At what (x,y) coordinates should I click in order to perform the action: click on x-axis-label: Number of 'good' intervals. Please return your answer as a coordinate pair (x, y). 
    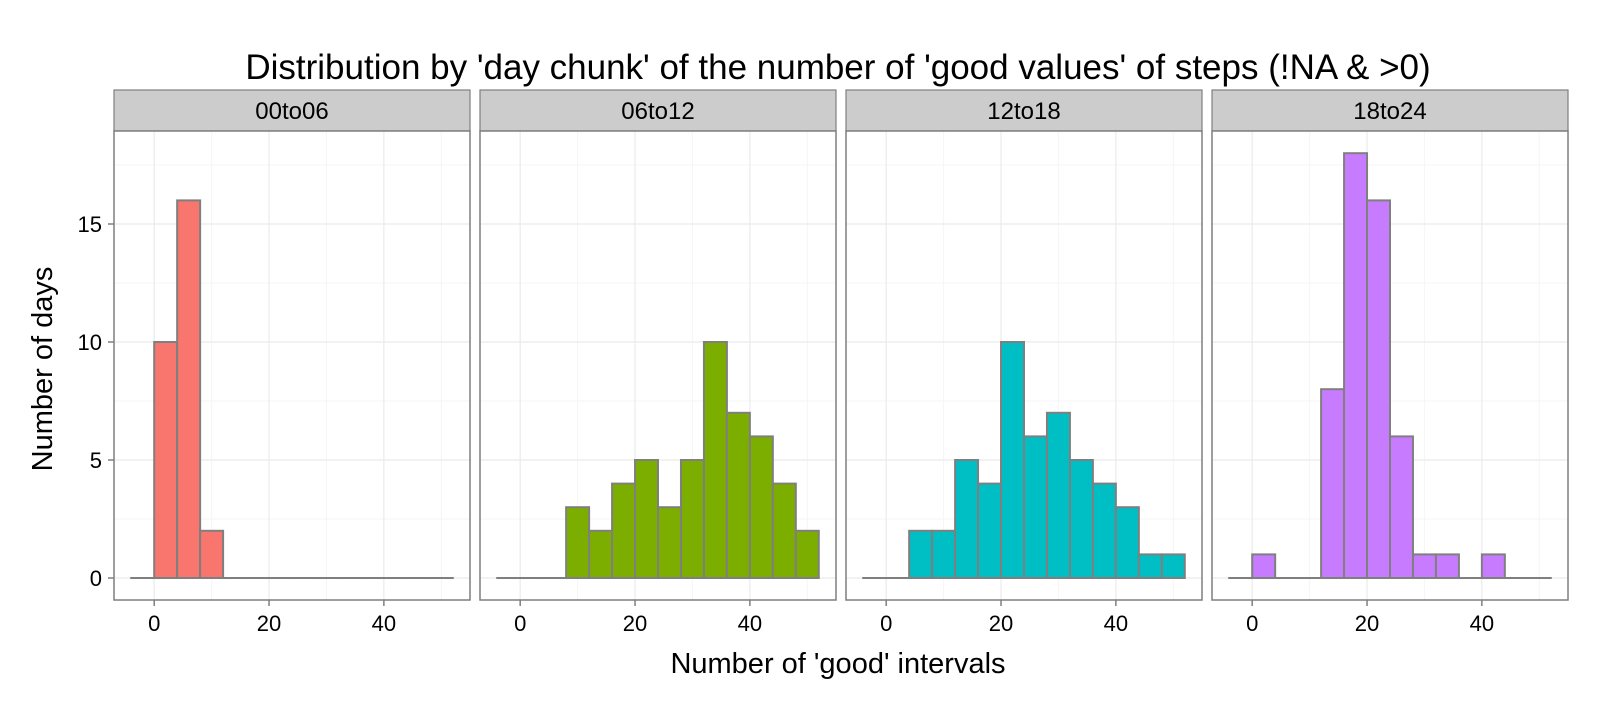
    Looking at the image, I should click on (837, 664).